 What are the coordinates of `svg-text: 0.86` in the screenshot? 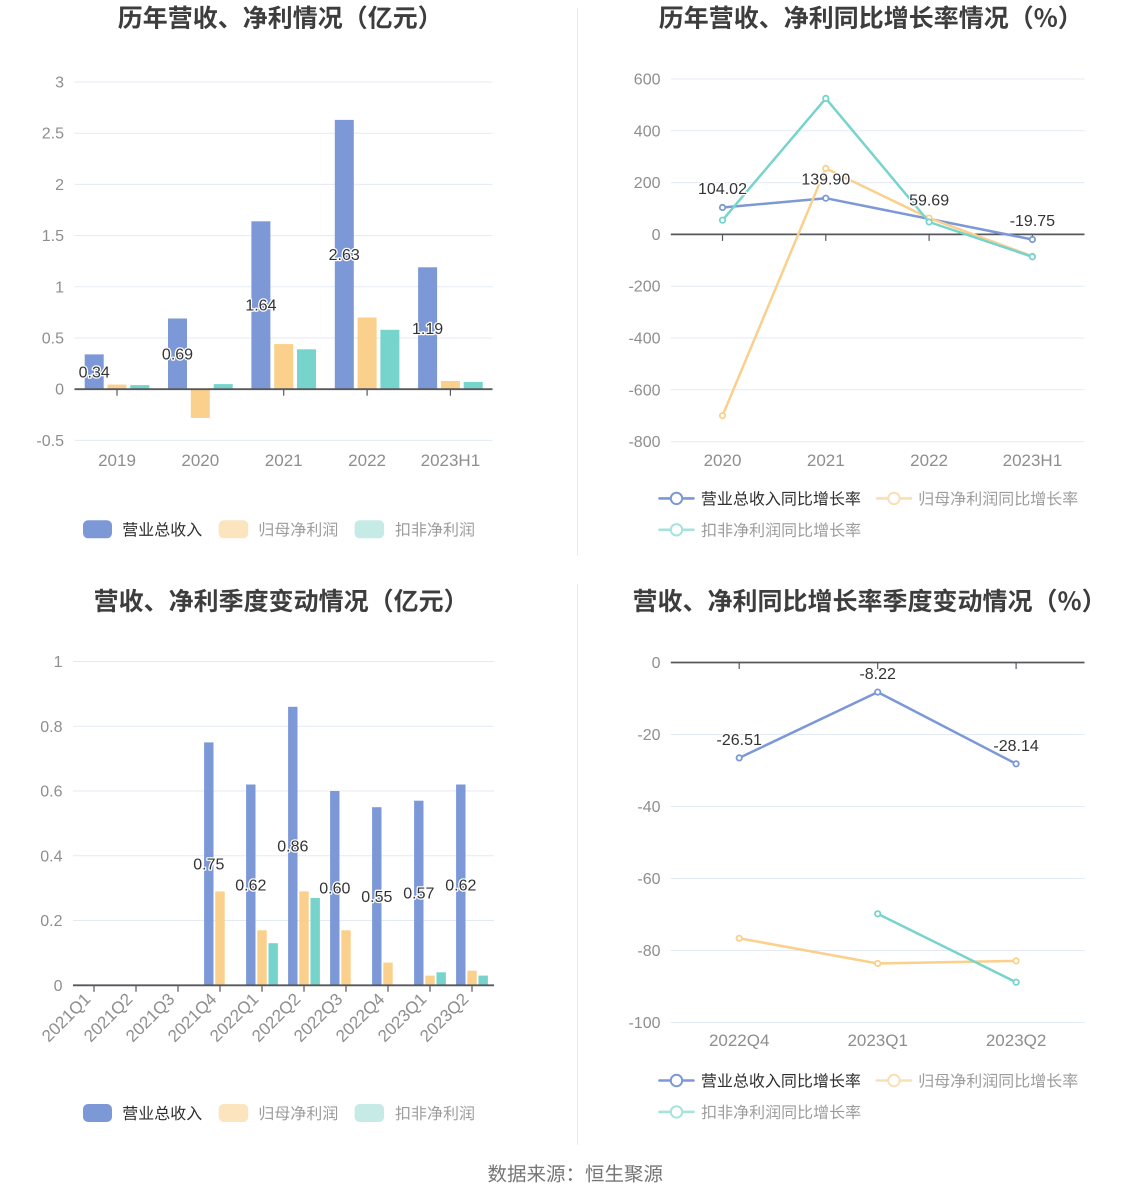 It's located at (292, 847).